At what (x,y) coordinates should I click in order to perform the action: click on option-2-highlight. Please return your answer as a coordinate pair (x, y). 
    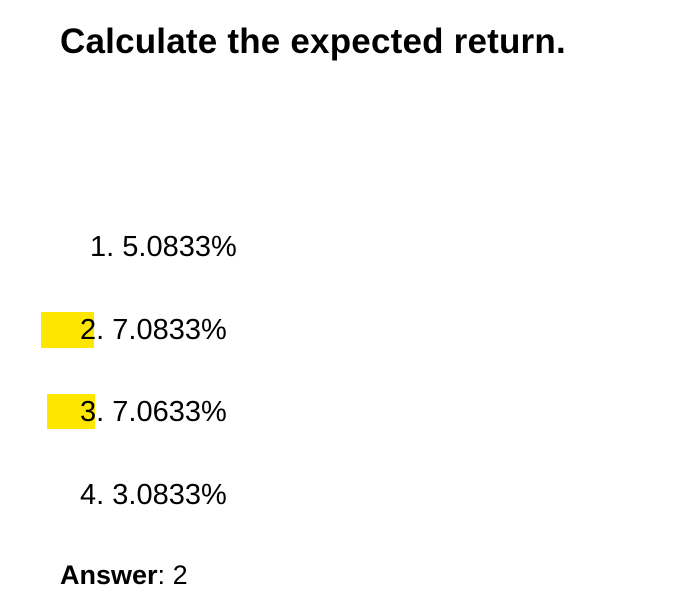
    Looking at the image, I should click on (67, 330).